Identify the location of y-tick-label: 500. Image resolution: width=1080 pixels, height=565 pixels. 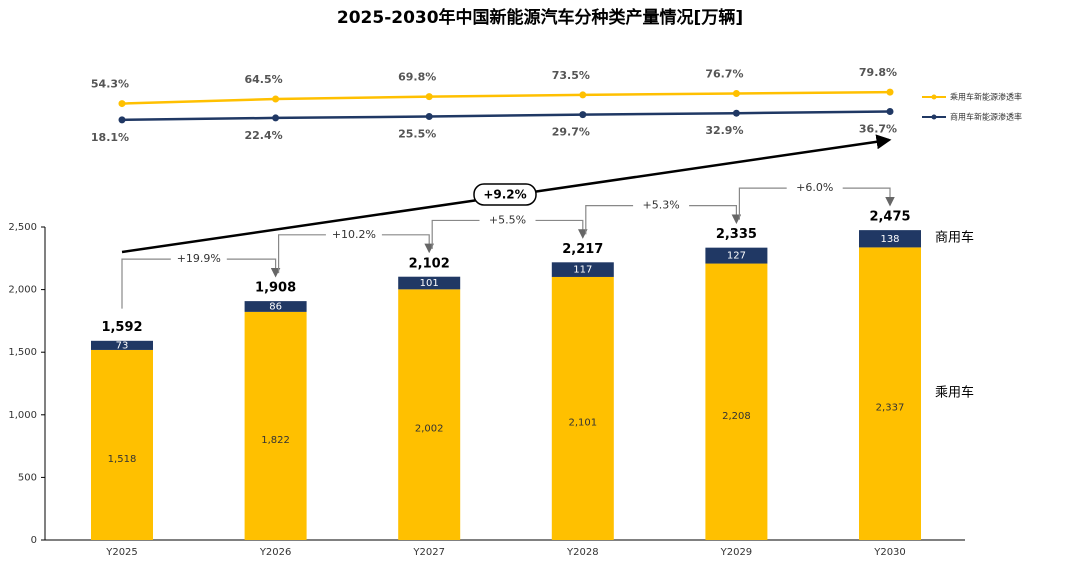
(27, 477).